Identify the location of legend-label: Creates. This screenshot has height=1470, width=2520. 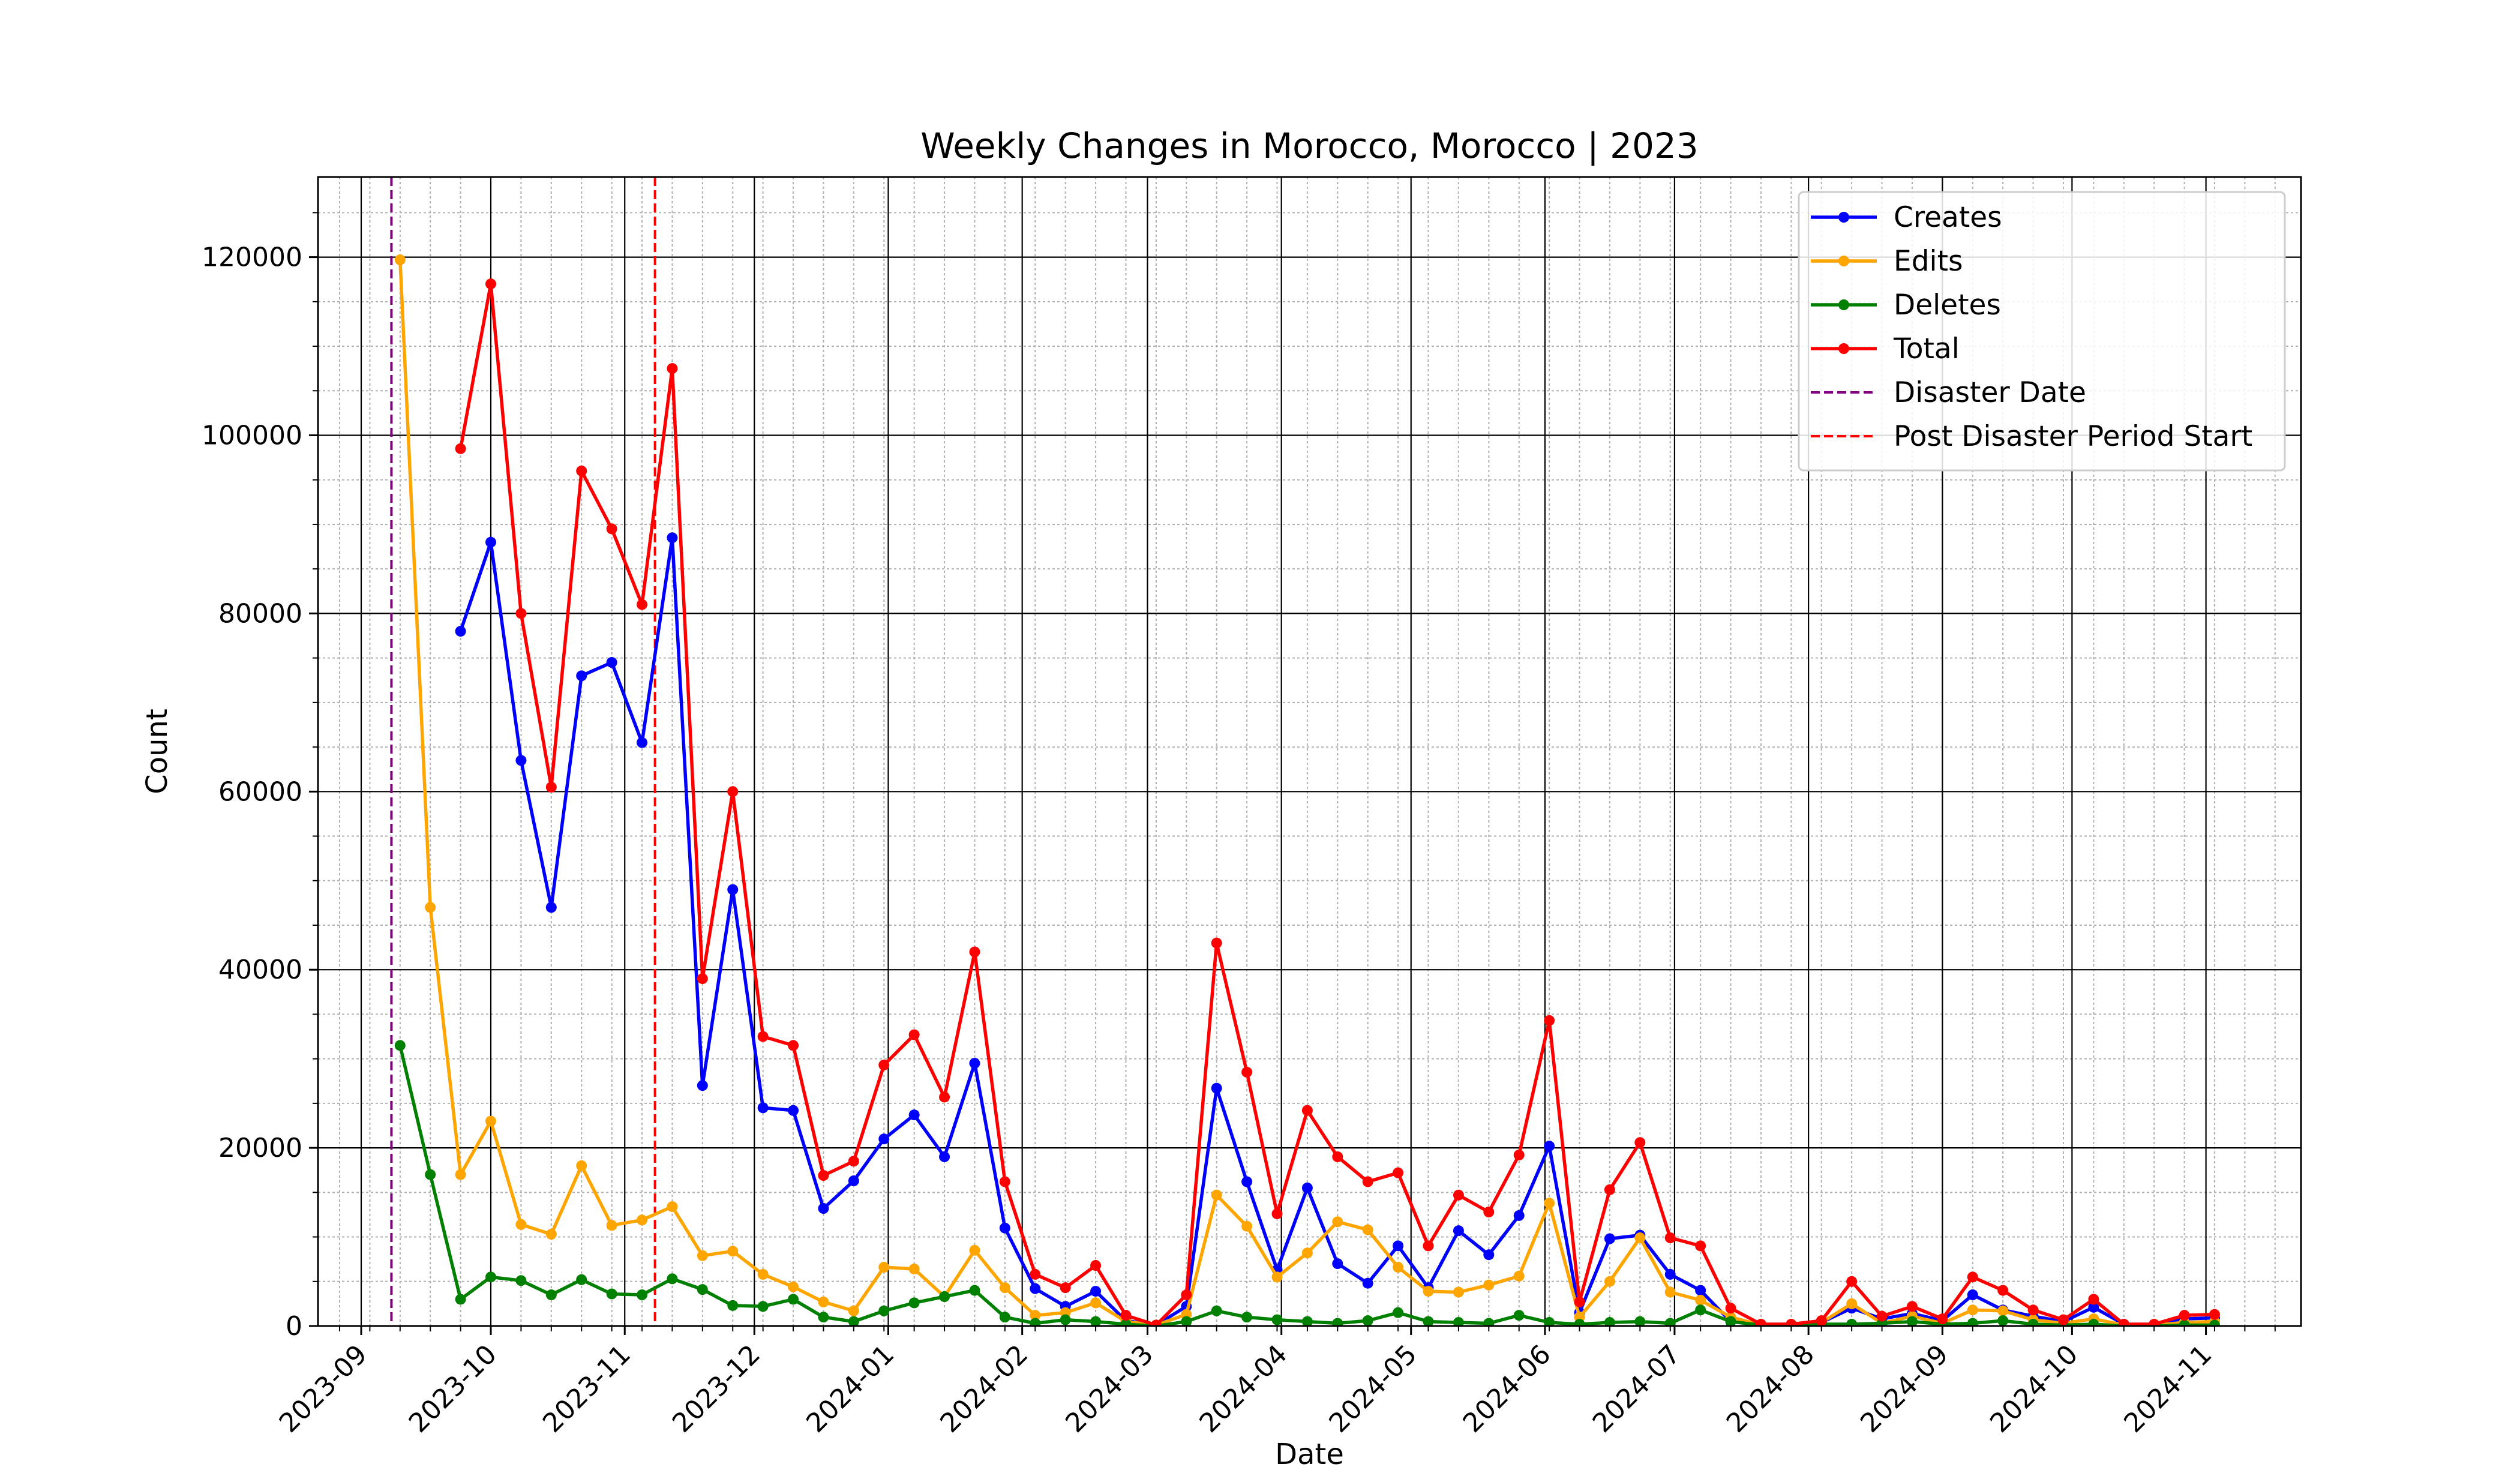
(1948, 217).